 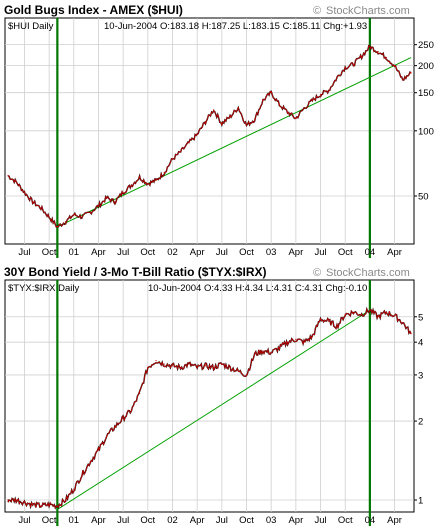 I want to click on hui-watermark: StockCharts.com, so click(x=368, y=11).